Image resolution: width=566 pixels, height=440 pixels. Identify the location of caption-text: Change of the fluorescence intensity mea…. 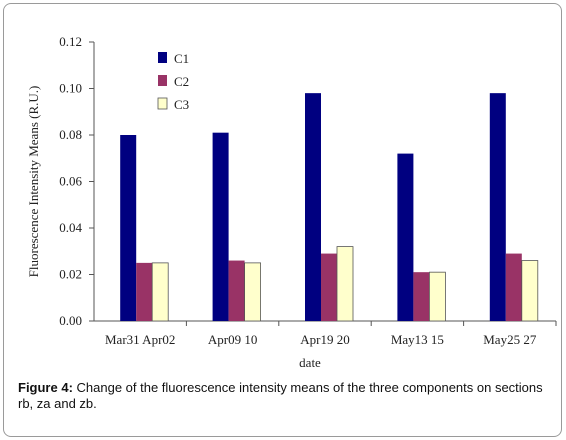
(280, 395).